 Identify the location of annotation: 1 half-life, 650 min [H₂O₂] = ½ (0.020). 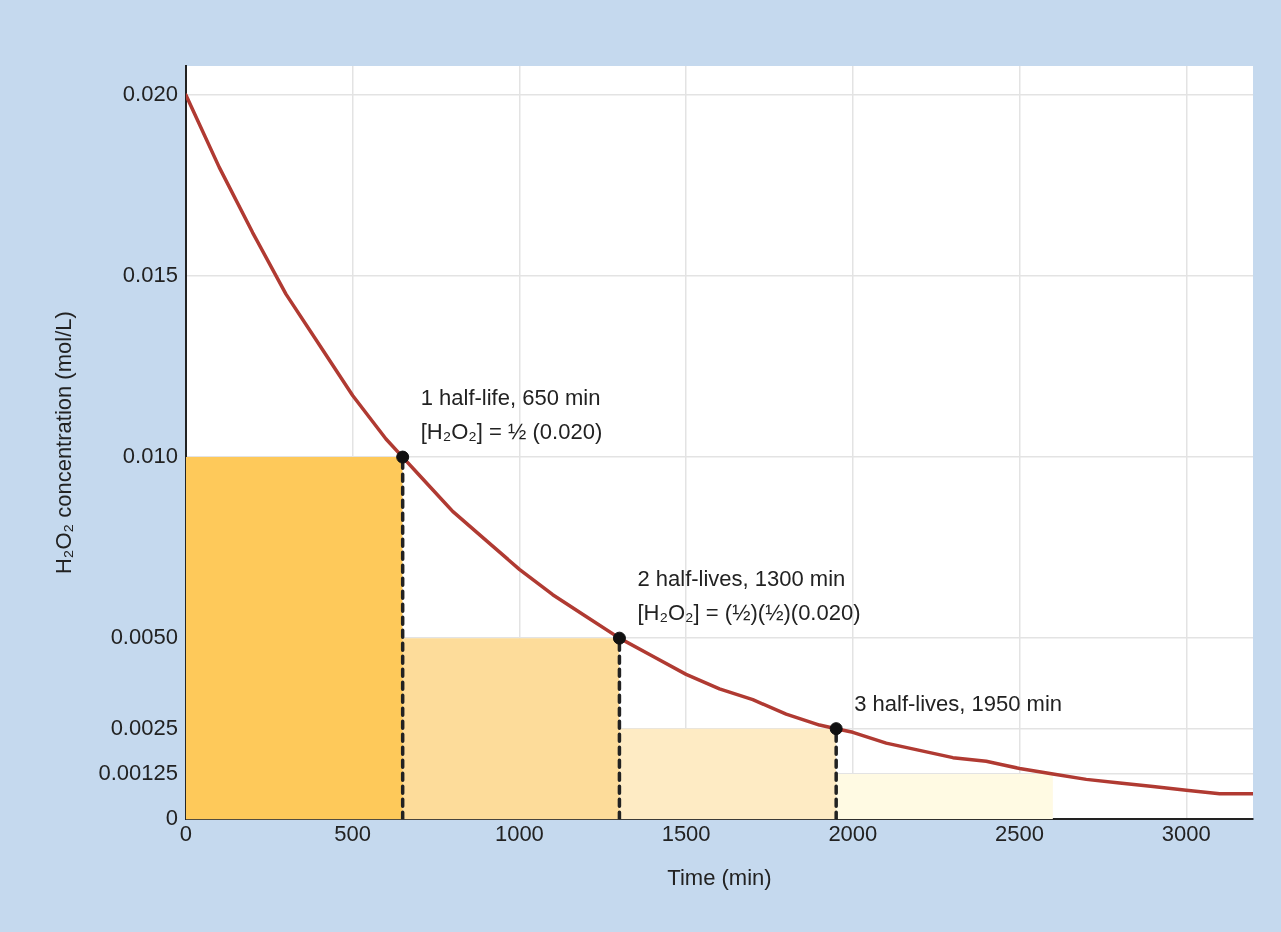
(511, 415).